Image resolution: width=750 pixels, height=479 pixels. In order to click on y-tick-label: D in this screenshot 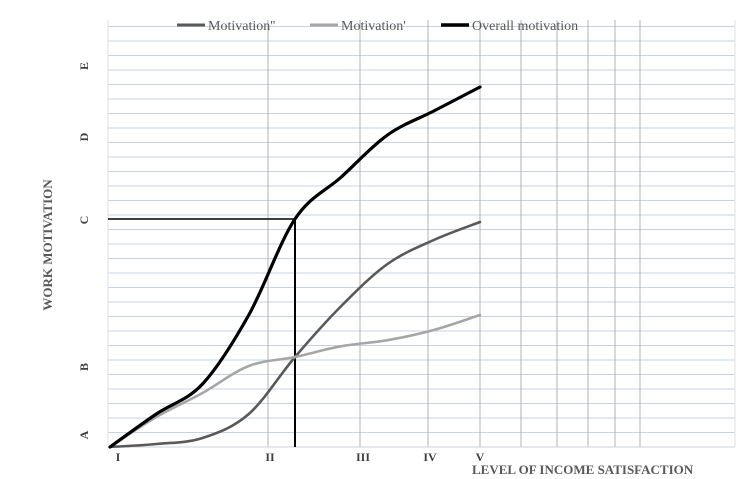, I will do `click(84, 136)`.